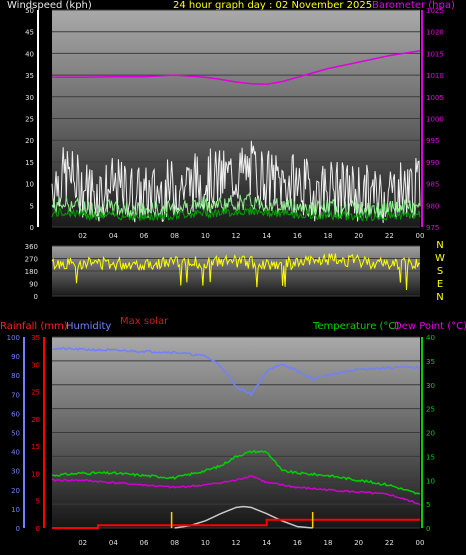 This screenshot has height=555, width=466. What do you see at coordinates (15, 357) in the screenshot?
I see `humidity-tick-label: 90` at bounding box center [15, 357].